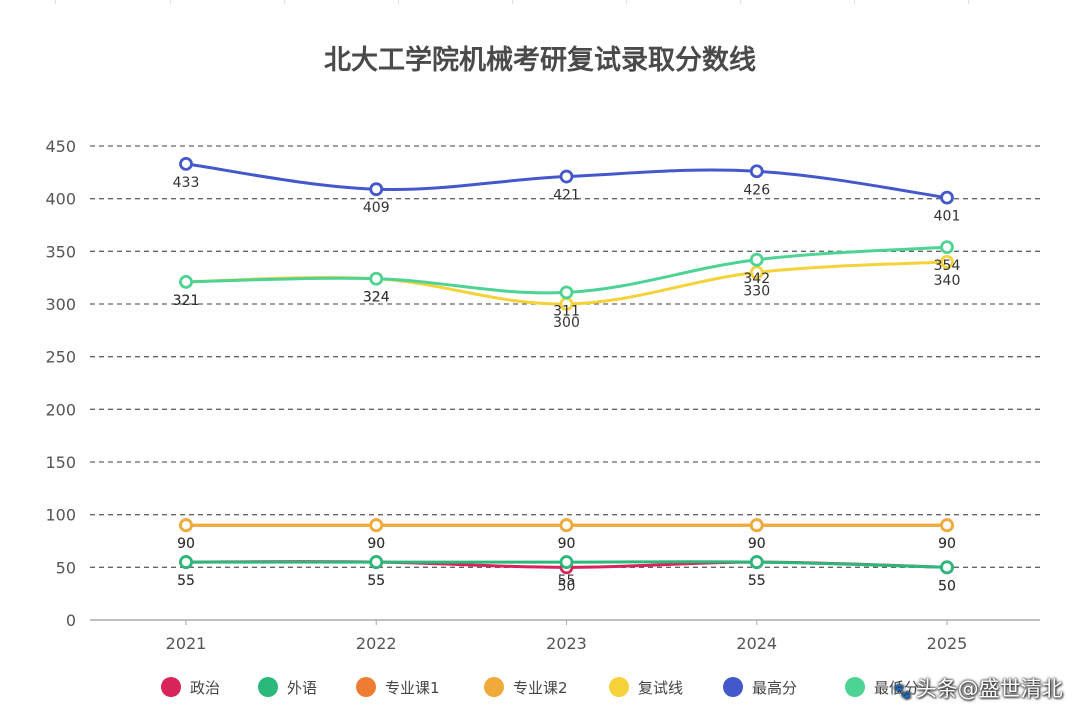 Image resolution: width=1080 pixels, height=728 pixels. I want to click on y-tick-label: 250, so click(60, 357).